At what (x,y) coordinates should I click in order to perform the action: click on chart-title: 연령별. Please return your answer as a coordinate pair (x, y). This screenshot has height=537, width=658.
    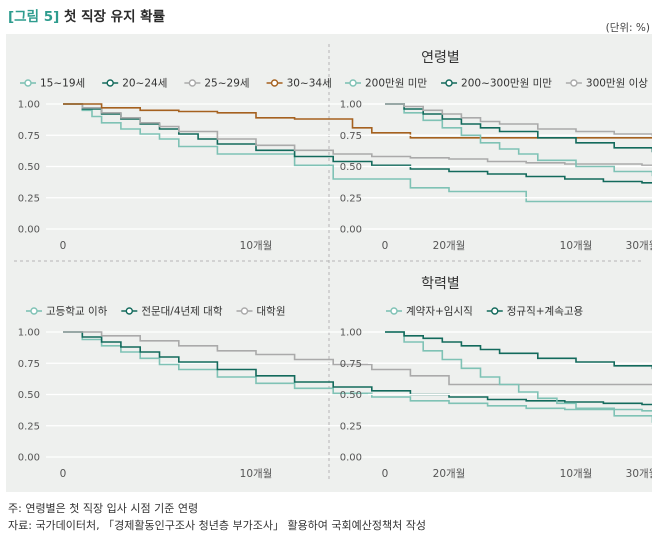
    Looking at the image, I should click on (440, 58).